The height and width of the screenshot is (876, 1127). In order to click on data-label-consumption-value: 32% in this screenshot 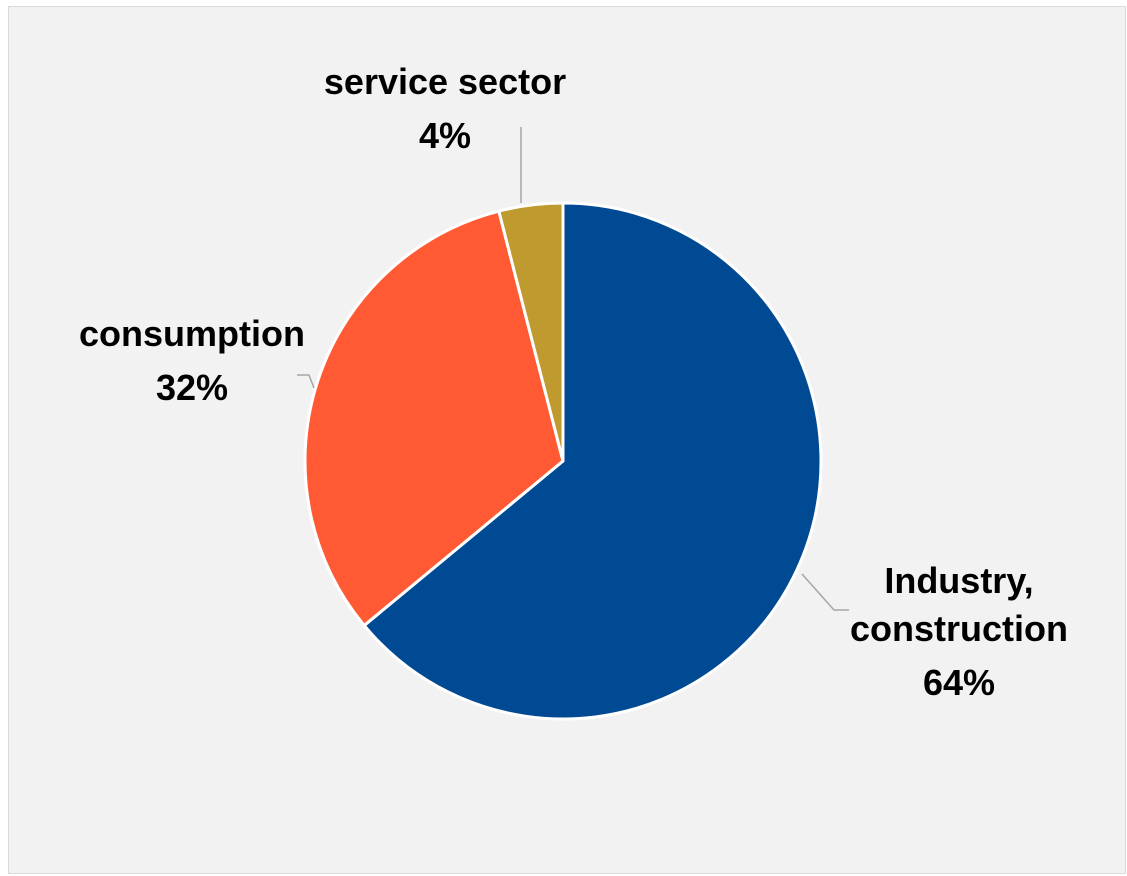, I will do `click(192, 387)`.